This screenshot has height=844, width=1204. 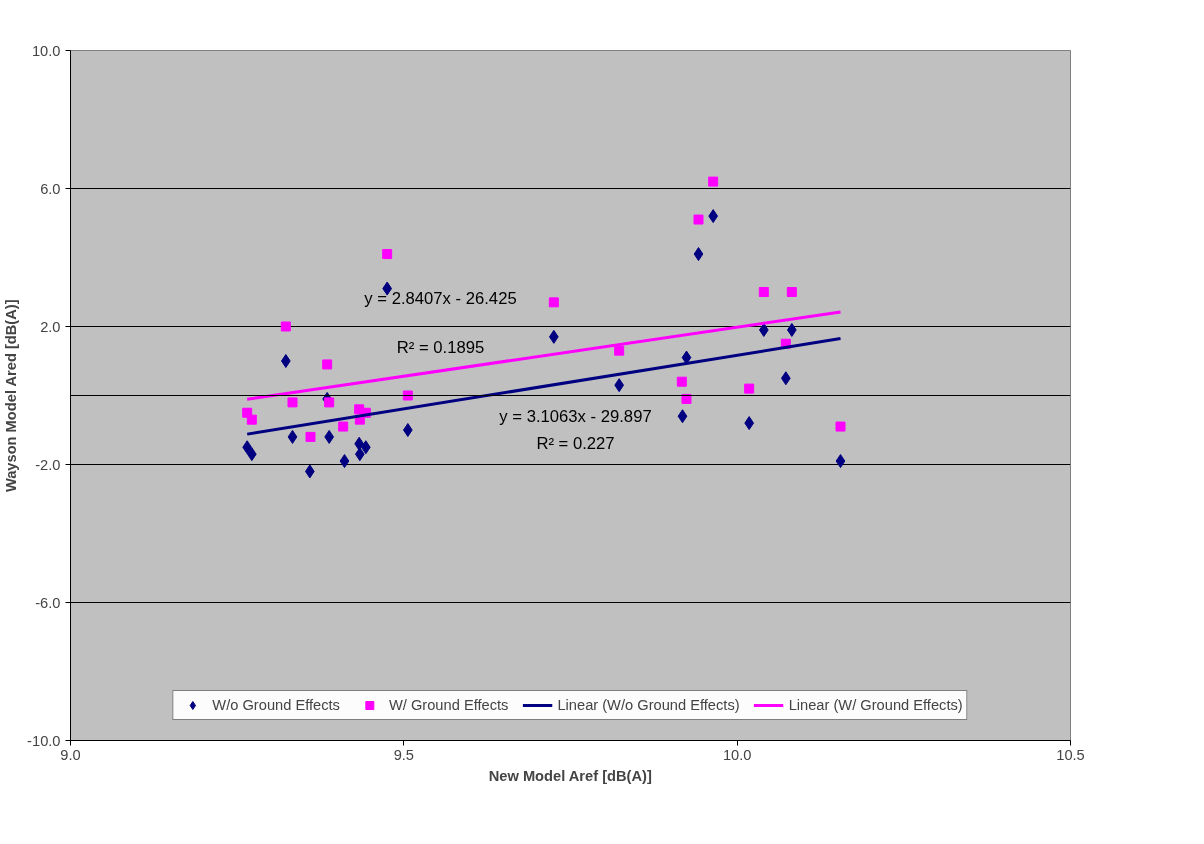 What do you see at coordinates (575, 416) in the screenshot?
I see `annotation: y = 3.1063x - 29.897` at bounding box center [575, 416].